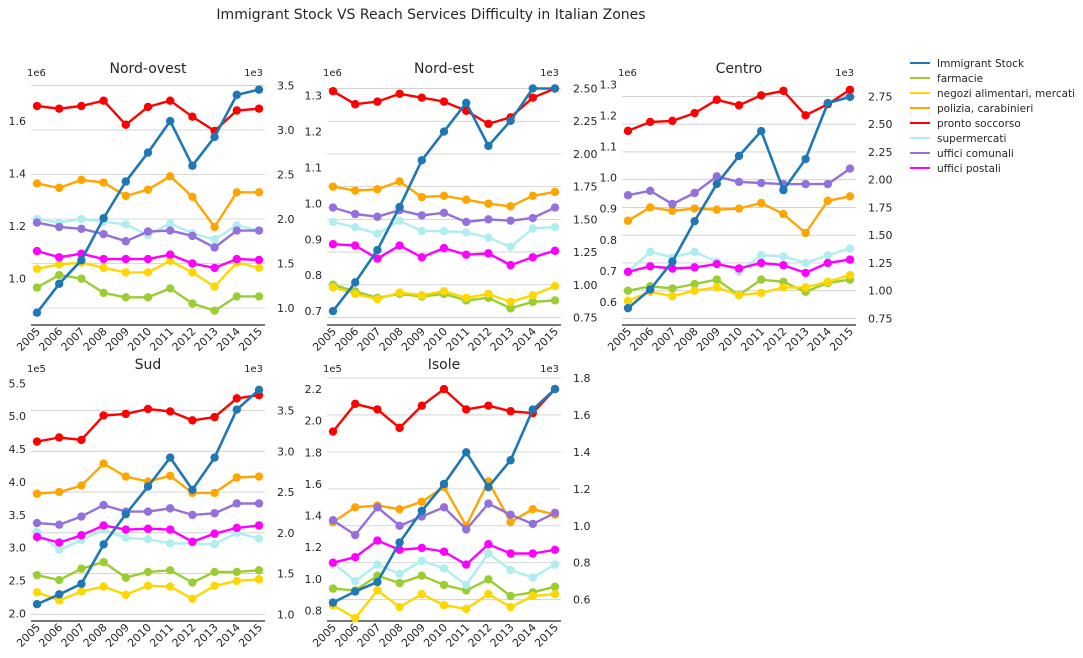  Describe the element at coordinates (286, 264) in the screenshot. I see `right-tick-label: 1.5` at that location.